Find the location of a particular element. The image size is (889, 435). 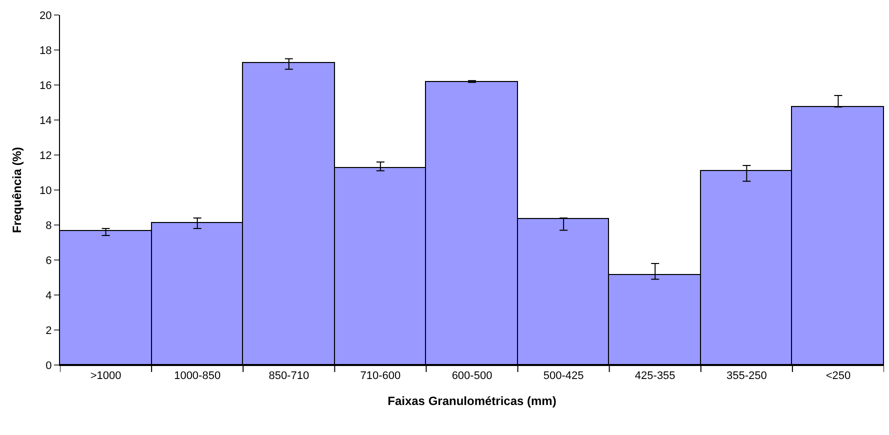

y-tick-label: 16 is located at coordinates (46, 86).